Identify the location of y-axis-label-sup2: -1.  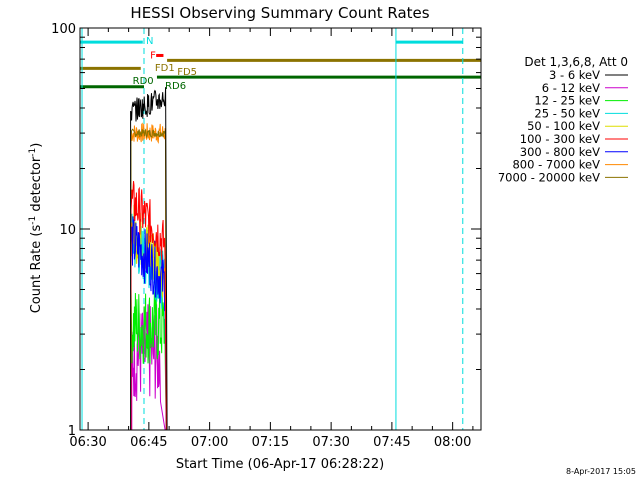
(33, 152).